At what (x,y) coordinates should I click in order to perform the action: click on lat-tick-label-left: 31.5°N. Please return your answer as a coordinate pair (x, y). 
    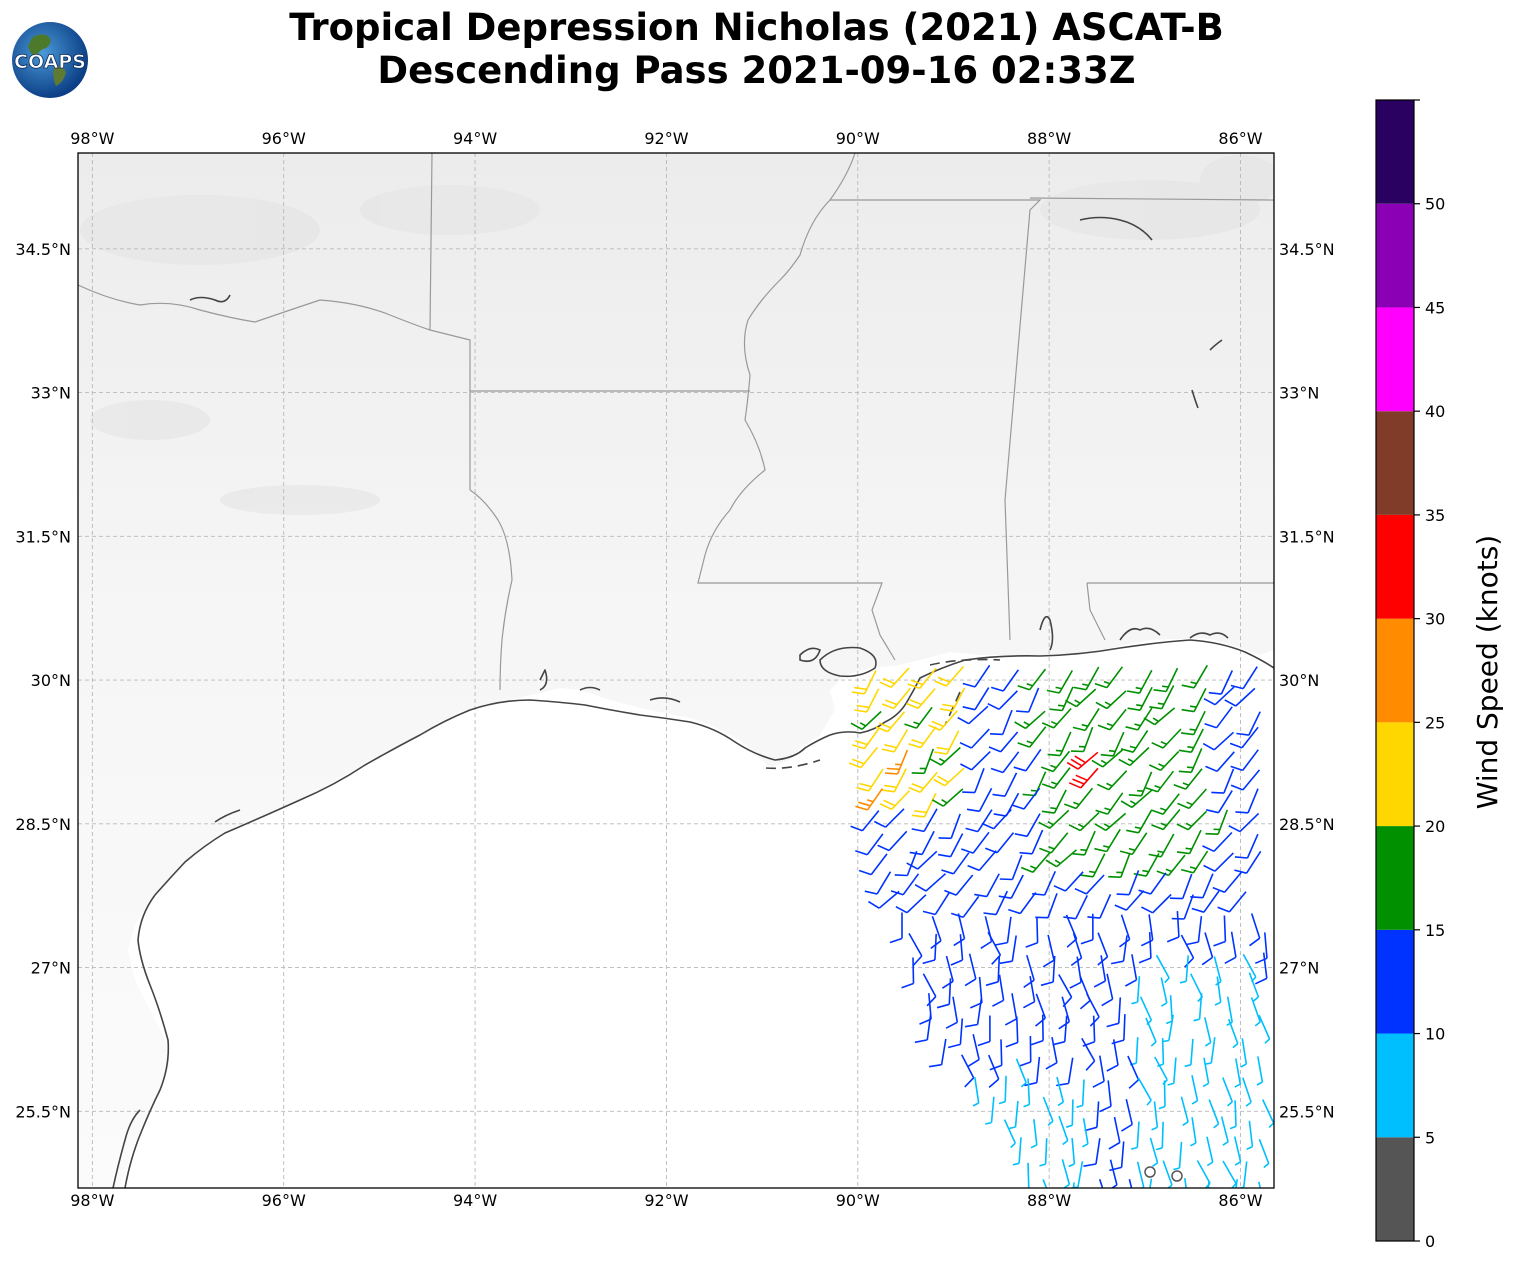
    Looking at the image, I should click on (43, 536).